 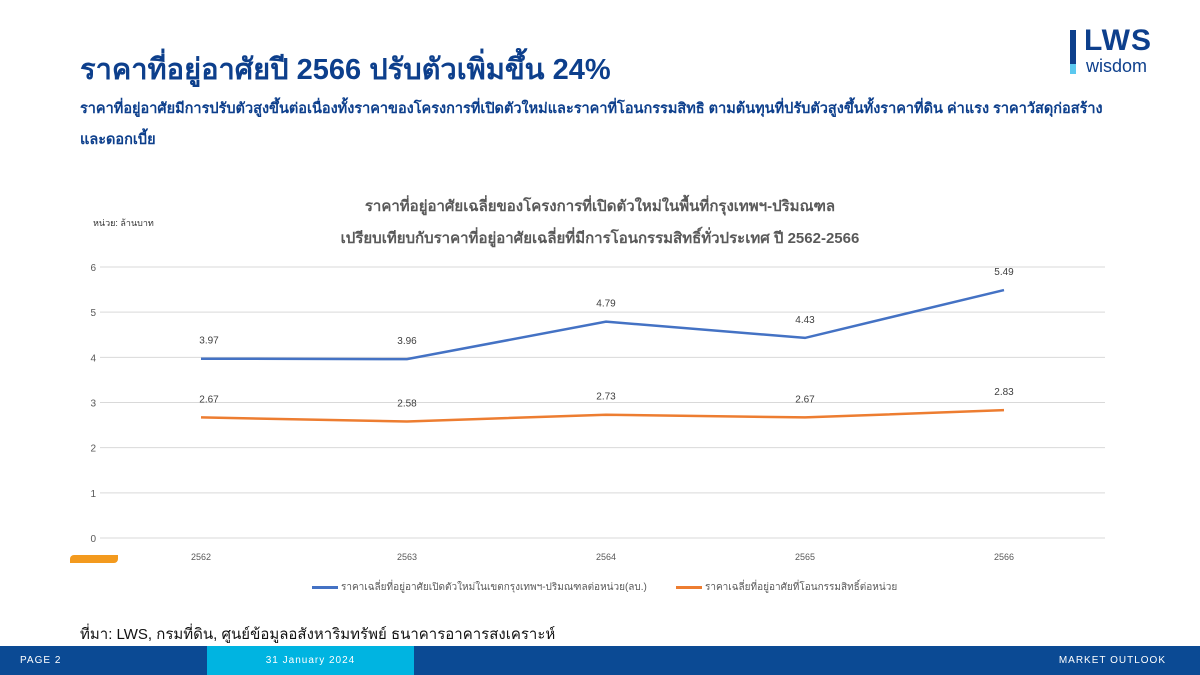 I want to click on data-label: 4.79, so click(x=606, y=304).